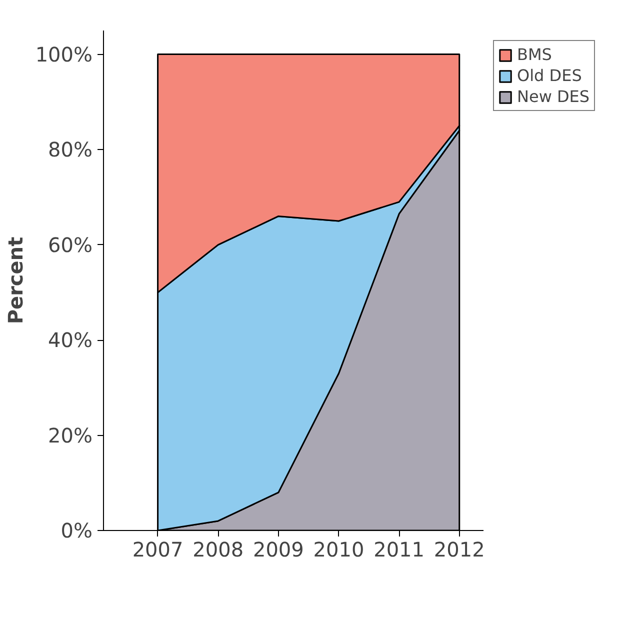 This screenshot has height=628, width=642. I want to click on y-tick-label: 40%, so click(70, 340).